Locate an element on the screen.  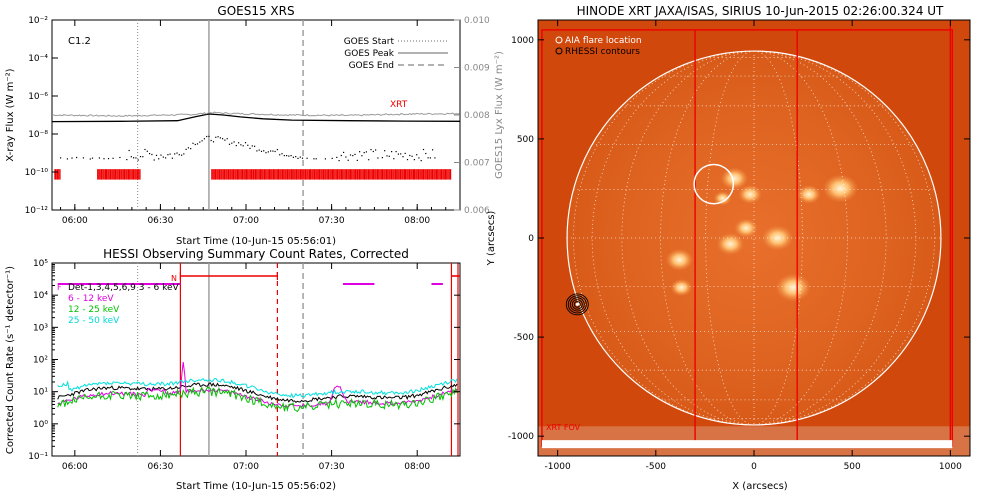
xrt-y-label: Y (arcsecs) is located at coordinates (491, 239).